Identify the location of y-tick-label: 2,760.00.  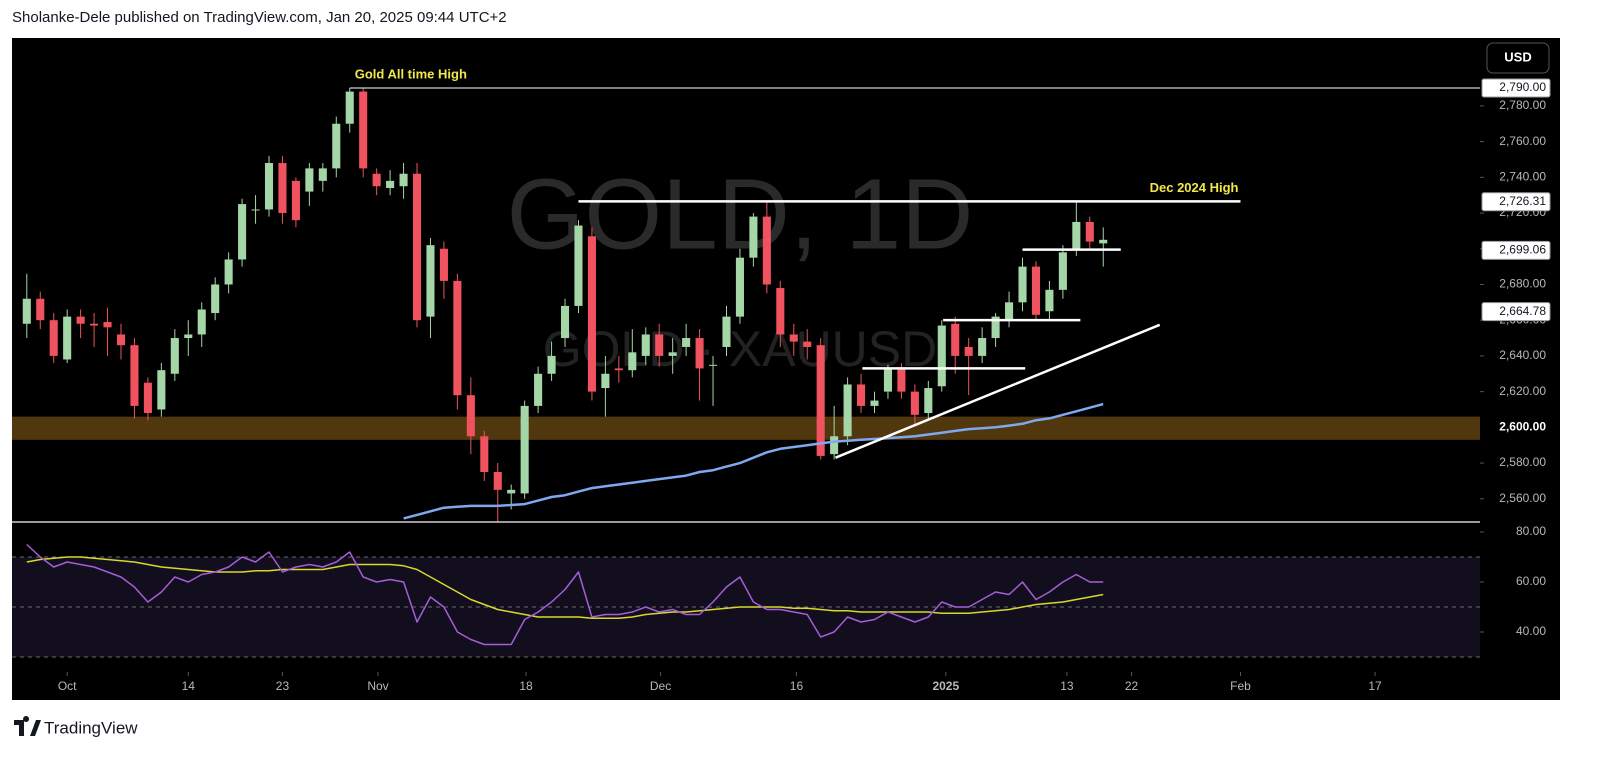
(1522, 141).